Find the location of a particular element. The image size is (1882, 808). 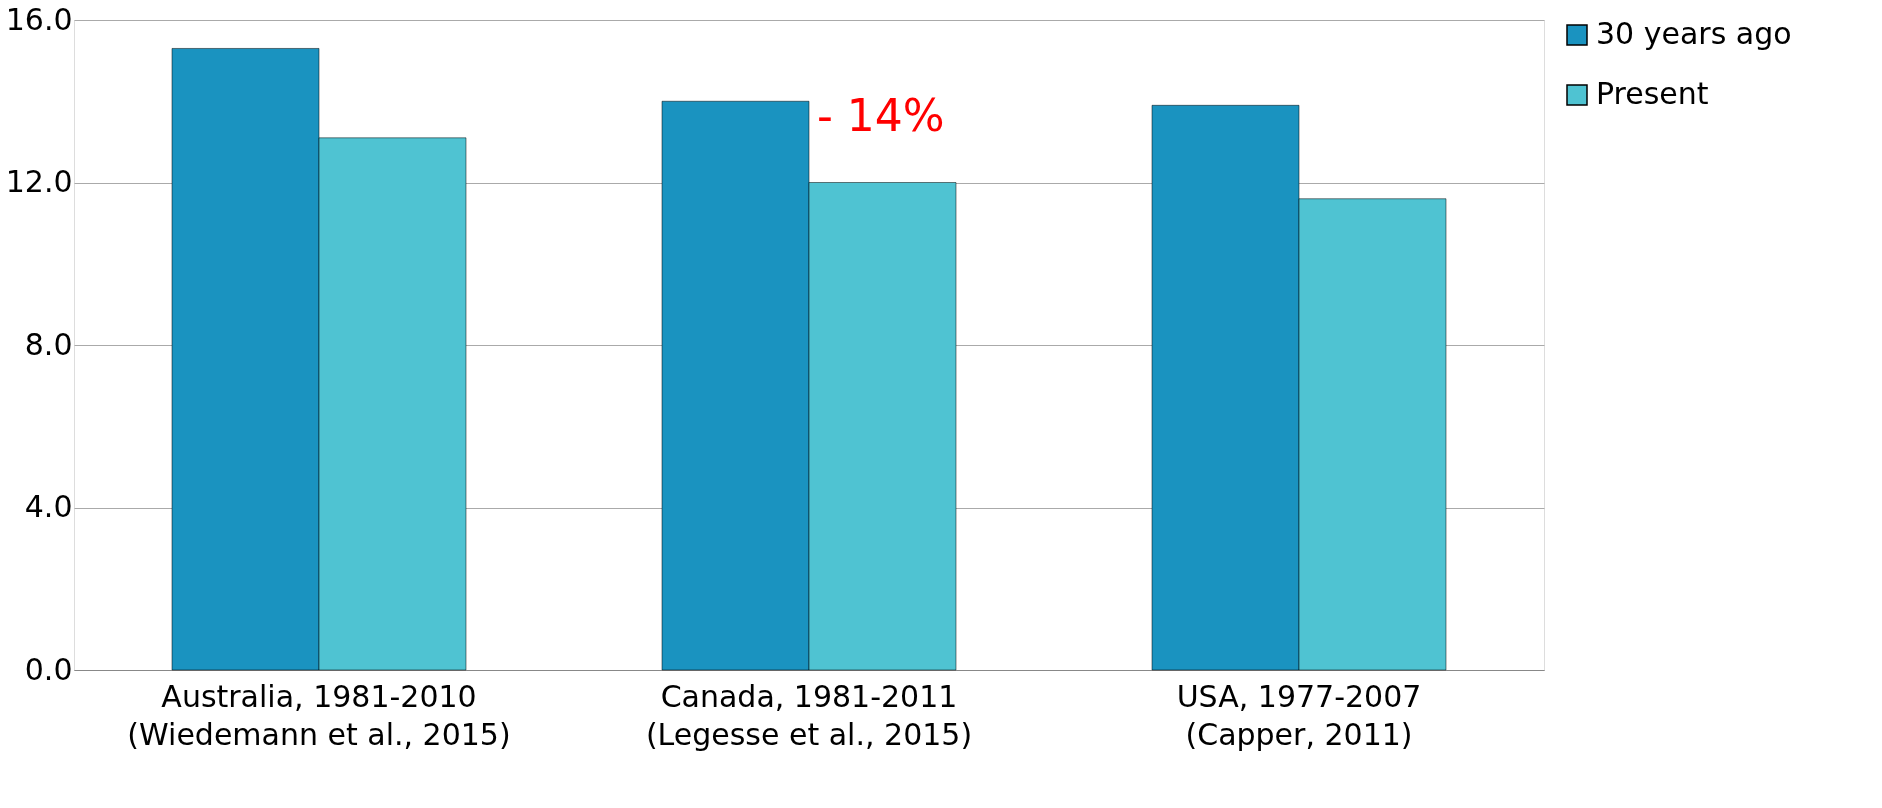

y-tick-label: 0.0 is located at coordinates (48, 669).